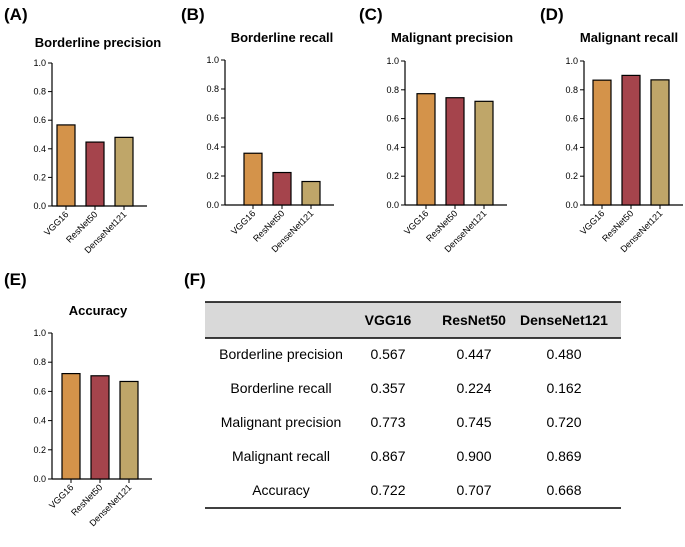 The image size is (685, 547). Describe the element at coordinates (417, 490) in the screenshot. I see `table-row: Accuracy 0.722 0.707 0.668` at that location.